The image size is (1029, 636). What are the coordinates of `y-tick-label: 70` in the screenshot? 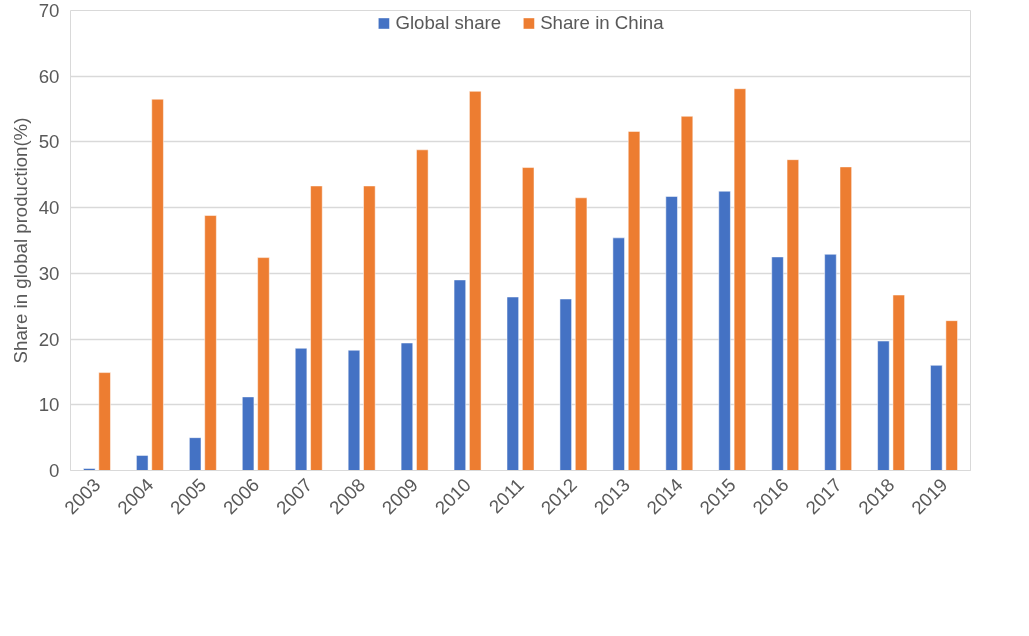 It's located at (49, 10).